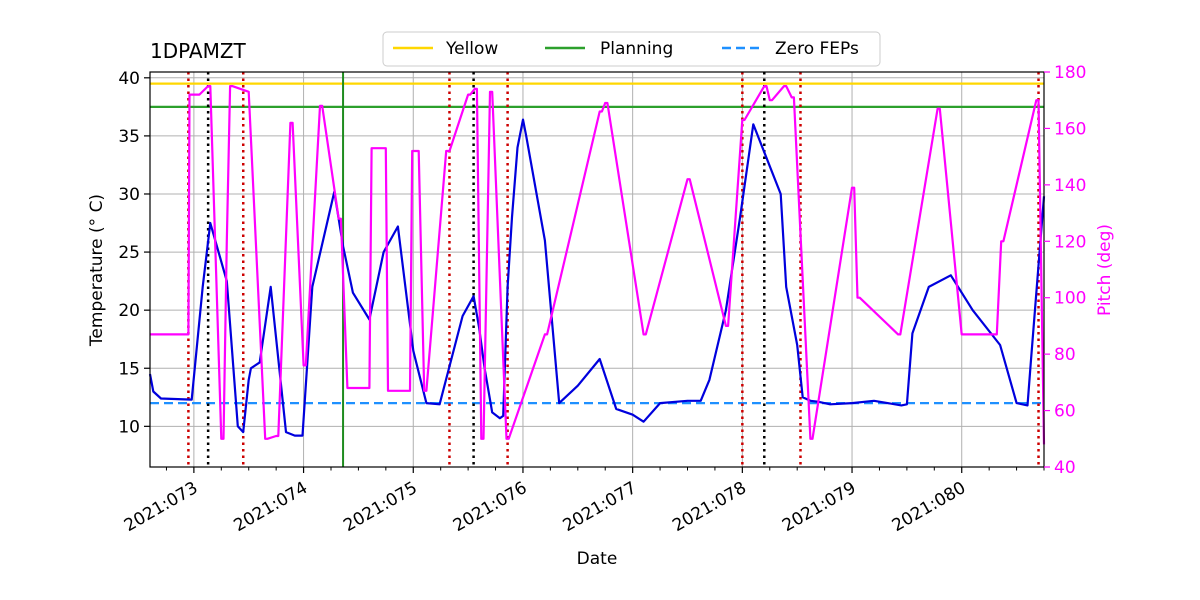 The width and height of the screenshot is (1200, 600). I want to click on y-axis-right-label: Pitch (deg), so click(1105, 270).